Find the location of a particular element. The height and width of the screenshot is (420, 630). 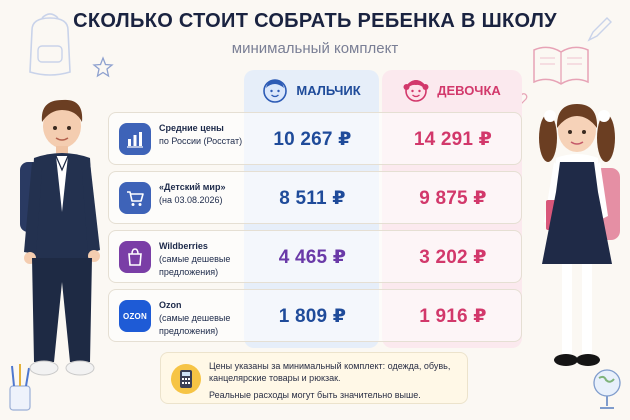

row-source-name: Средние цены is located at coordinates (191, 128).